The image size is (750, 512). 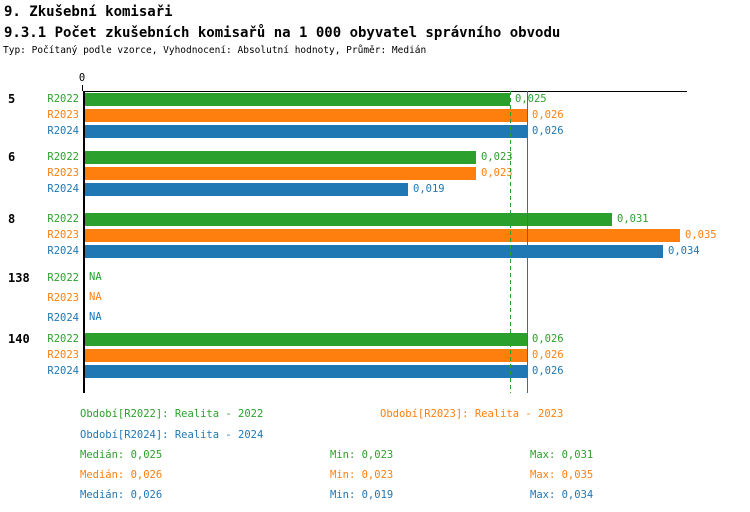 What do you see at coordinates (12, 219) in the screenshot?
I see `category-label: 8` at bounding box center [12, 219].